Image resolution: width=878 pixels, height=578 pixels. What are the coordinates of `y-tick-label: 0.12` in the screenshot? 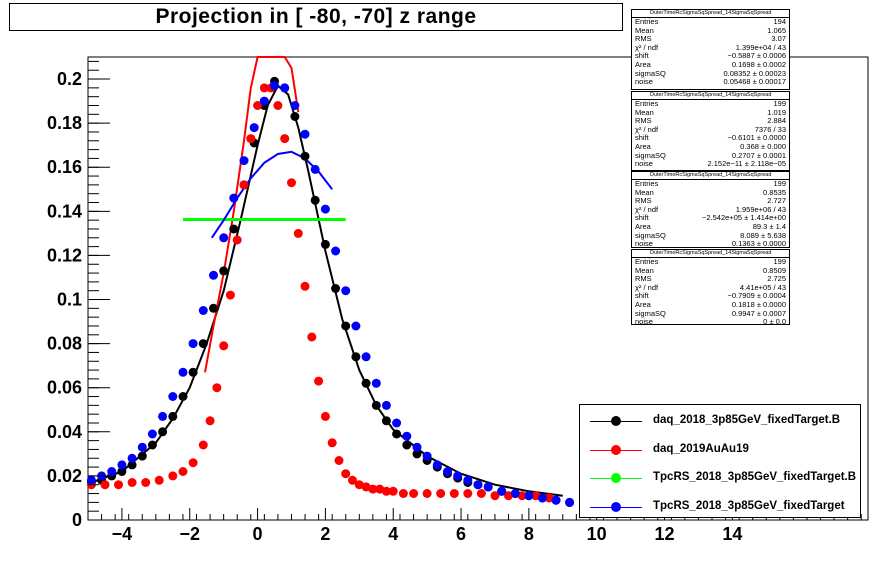 It's located at (64, 255).